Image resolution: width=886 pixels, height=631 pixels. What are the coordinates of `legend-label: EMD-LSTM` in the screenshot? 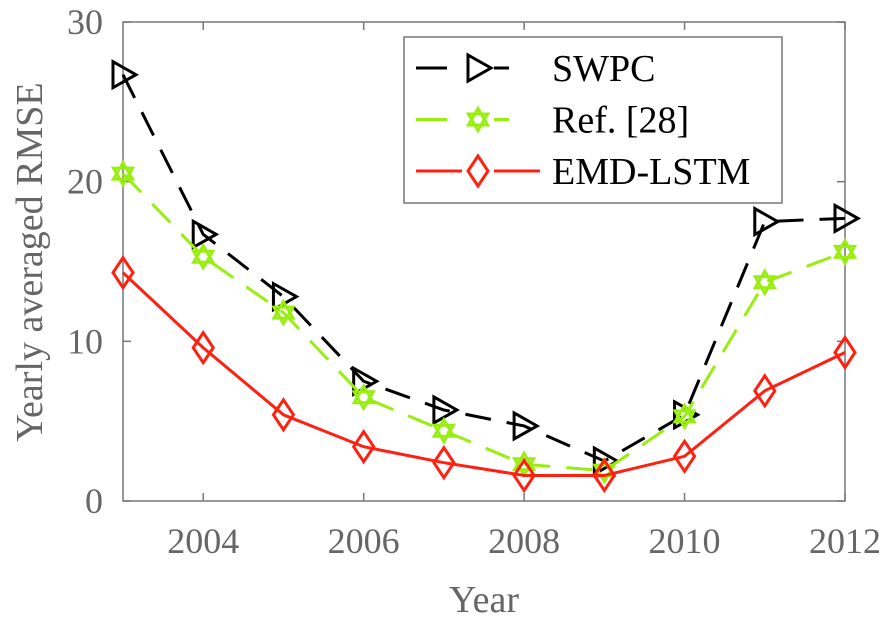 It's located at (651, 172).